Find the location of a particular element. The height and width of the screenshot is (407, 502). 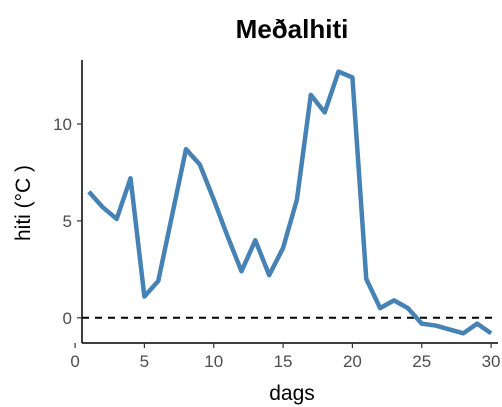

x-tick-label: 5 is located at coordinates (144, 361).